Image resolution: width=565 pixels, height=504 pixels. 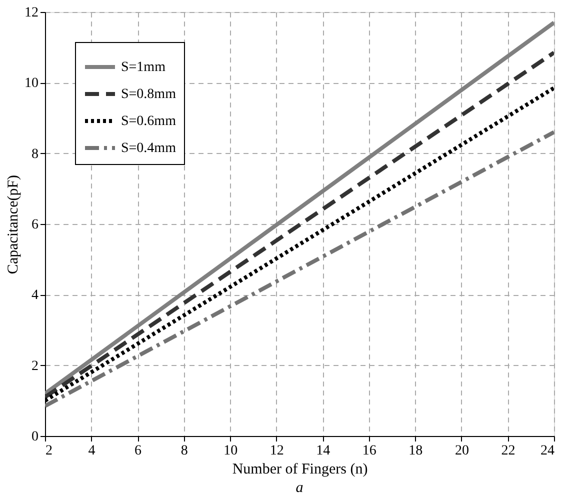 I want to click on x-tick-label: 16, so click(x=369, y=451).